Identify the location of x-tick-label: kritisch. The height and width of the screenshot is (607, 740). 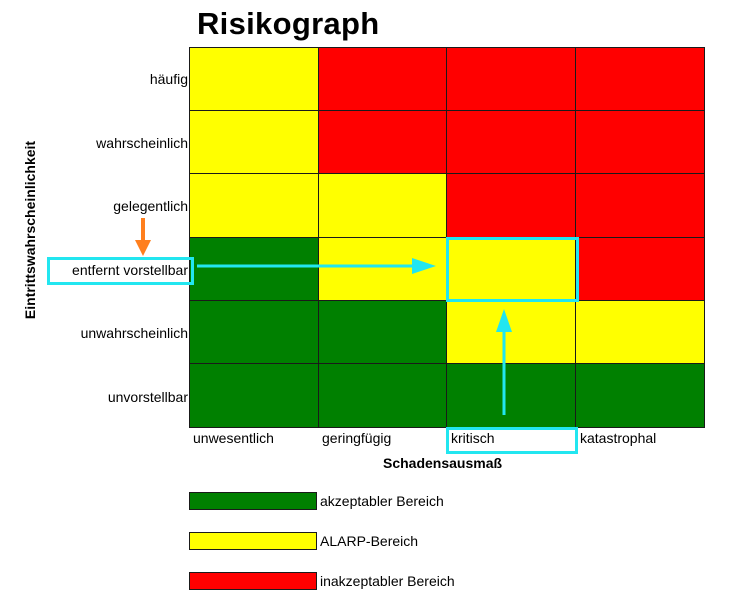
(473, 438).